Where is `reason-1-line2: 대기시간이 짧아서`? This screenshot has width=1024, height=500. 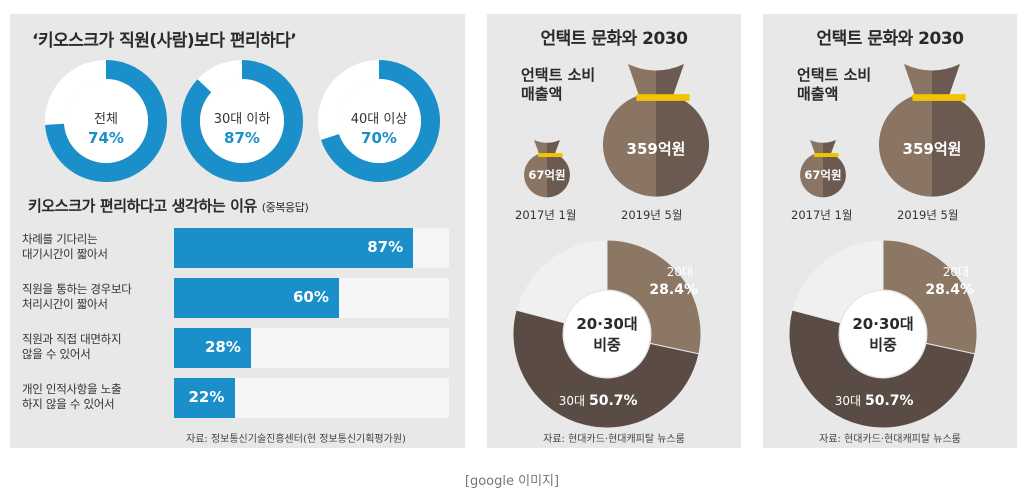 reason-1-line2: 대기시간이 짧아서 is located at coordinates (65, 254).